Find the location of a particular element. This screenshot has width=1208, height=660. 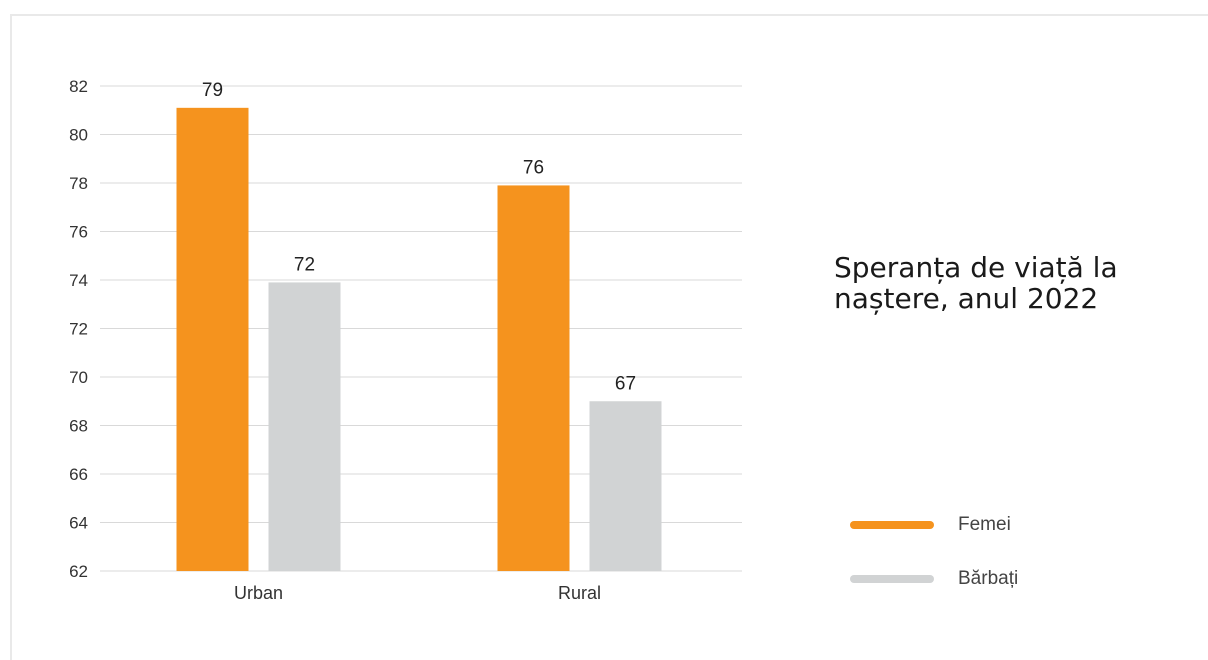

y-tick-label: 76 is located at coordinates (78, 232).